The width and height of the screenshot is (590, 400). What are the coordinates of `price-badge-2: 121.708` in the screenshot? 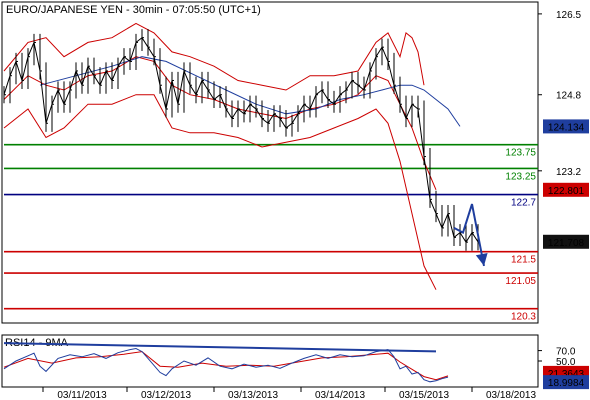 It's located at (566, 243).